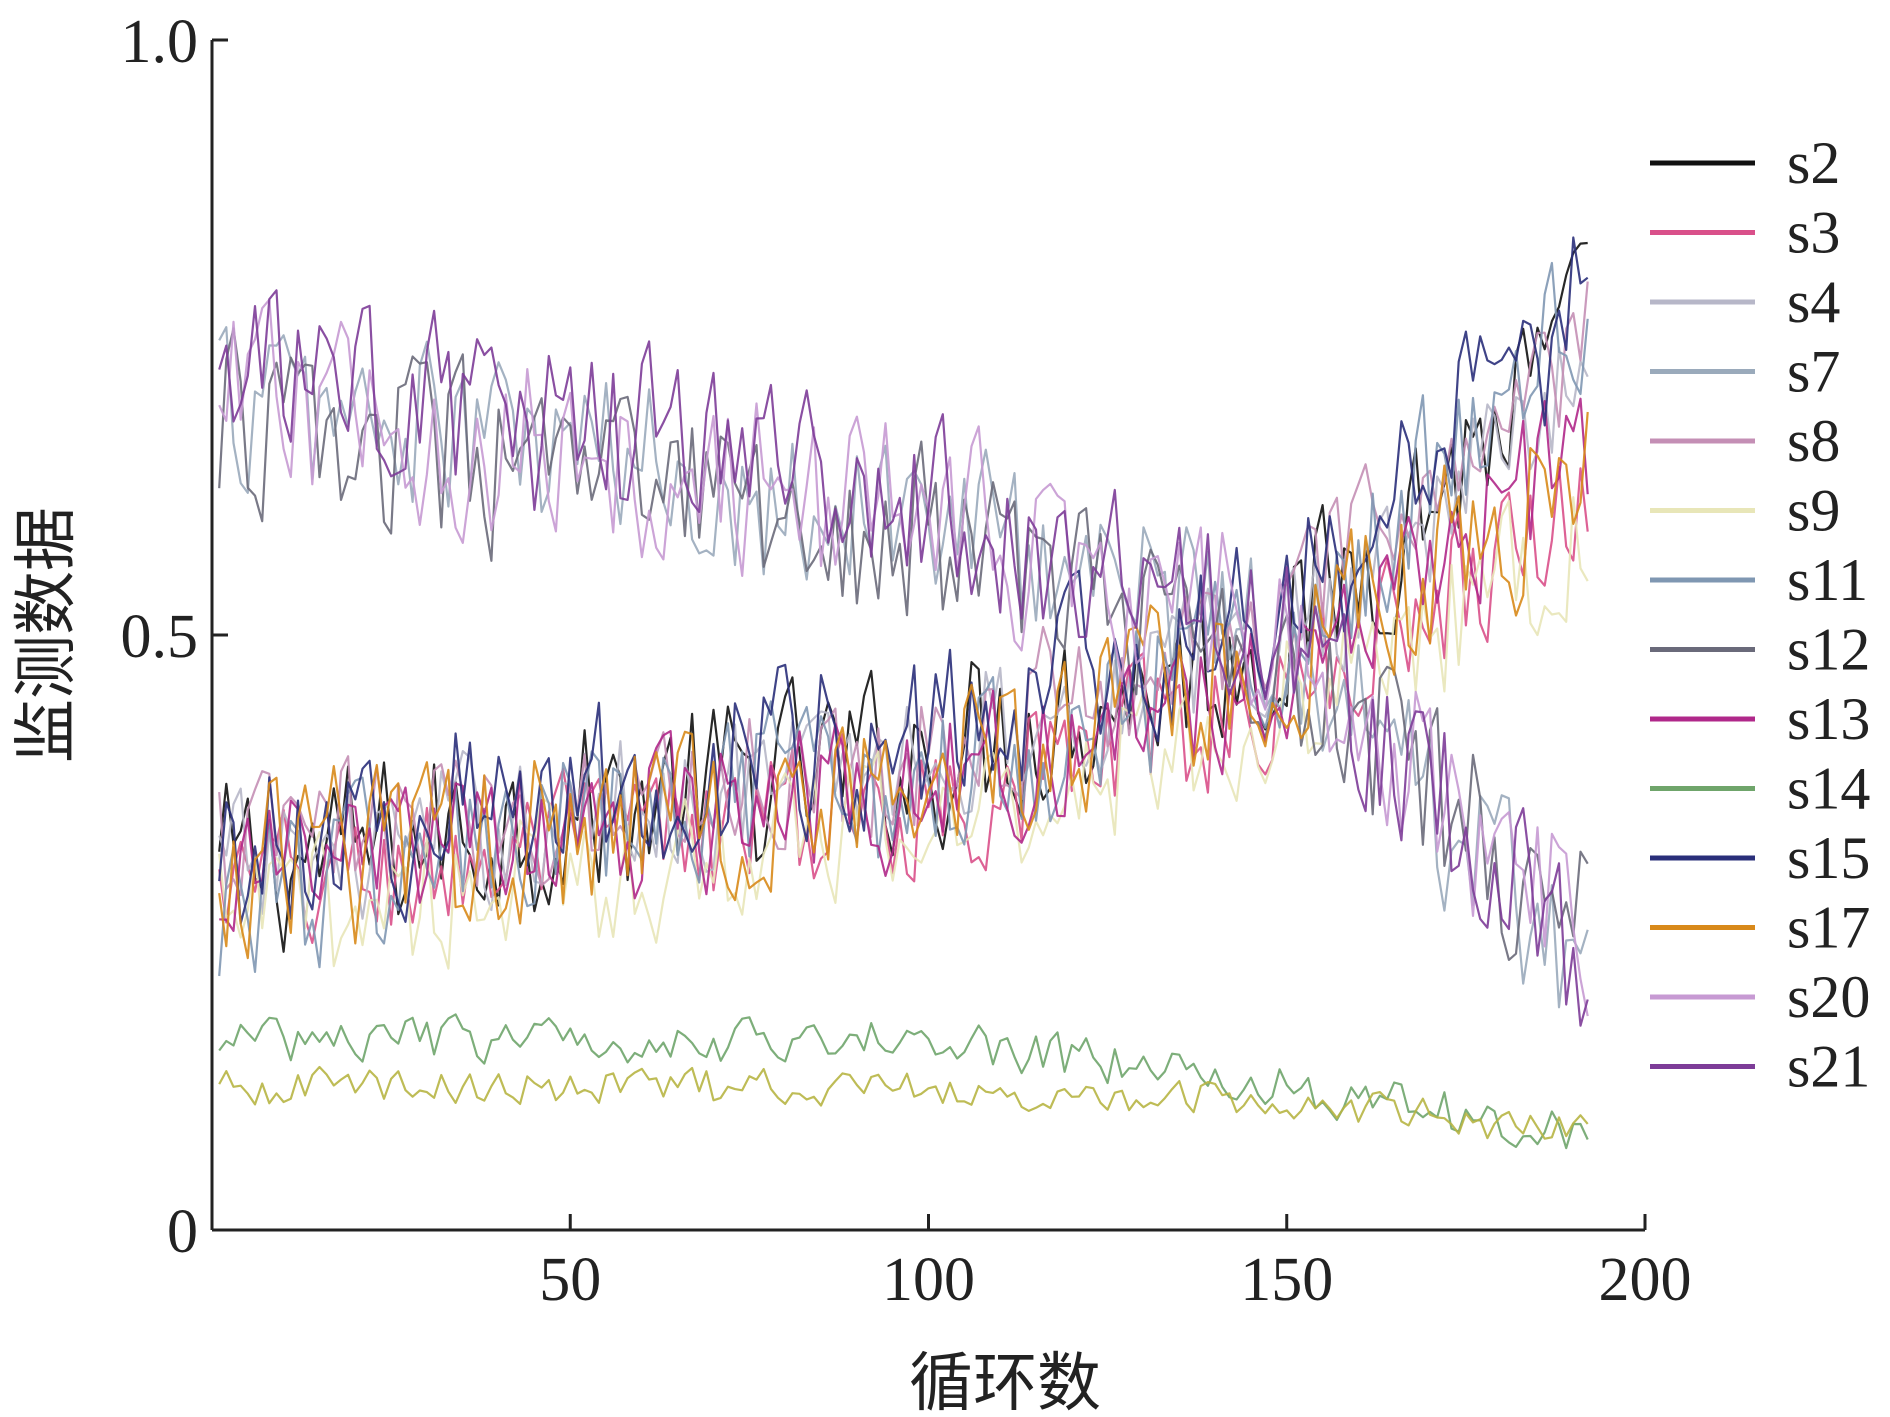  I want to click on legend-label-s3: s3, so click(1813, 233).